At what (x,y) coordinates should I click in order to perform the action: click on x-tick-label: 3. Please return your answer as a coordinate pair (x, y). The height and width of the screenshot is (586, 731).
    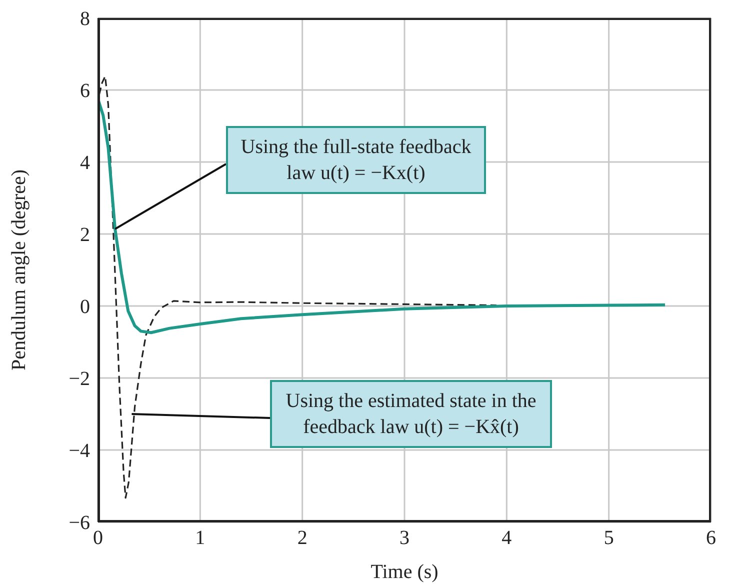
    Looking at the image, I should click on (405, 538).